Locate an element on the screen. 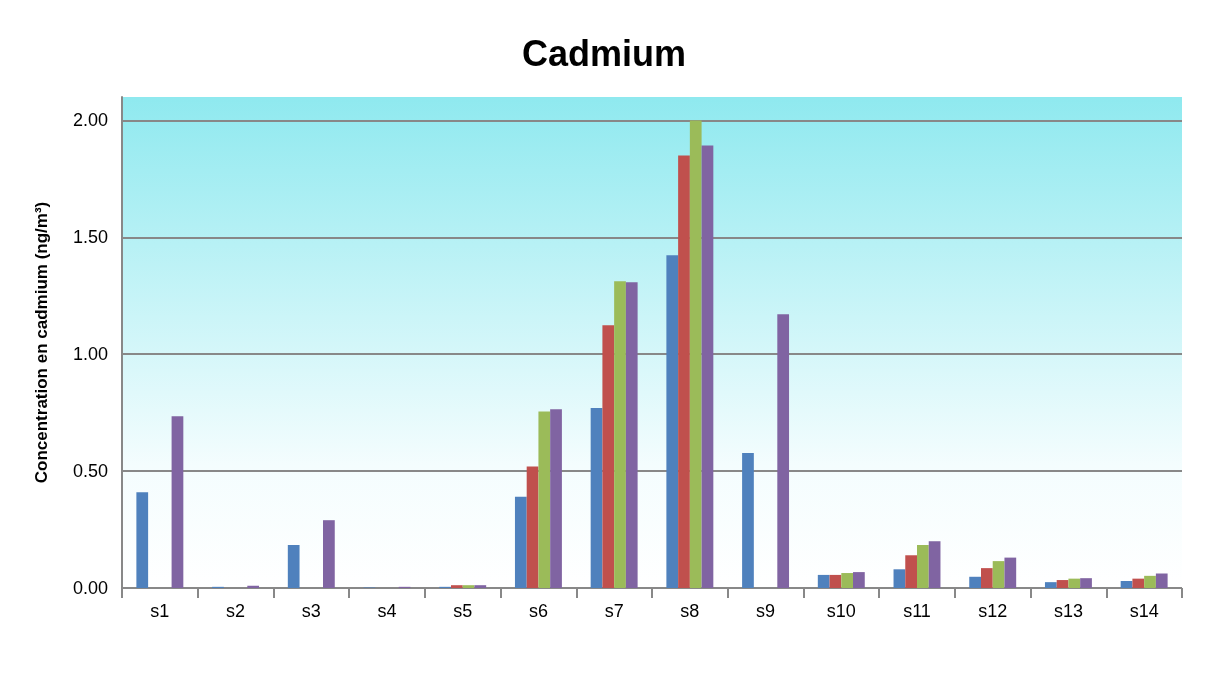  x-tick-label: s11 is located at coordinates (917, 611).